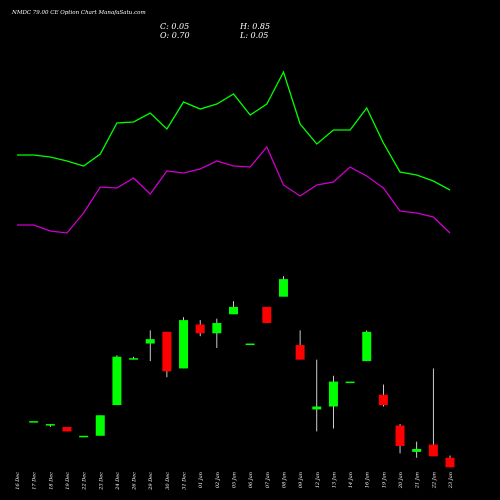 The height and width of the screenshot is (500, 500). What do you see at coordinates (185, 481) in the screenshot?
I see `x-tick-label: 31 Dec` at bounding box center [185, 481].